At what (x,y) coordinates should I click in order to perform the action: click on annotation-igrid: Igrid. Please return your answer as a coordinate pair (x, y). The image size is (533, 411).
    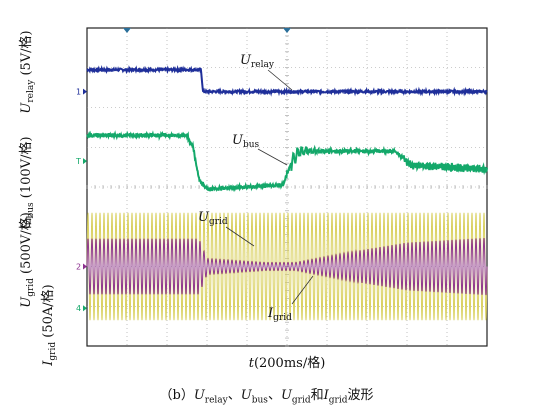
    Looking at the image, I should click on (279, 314).